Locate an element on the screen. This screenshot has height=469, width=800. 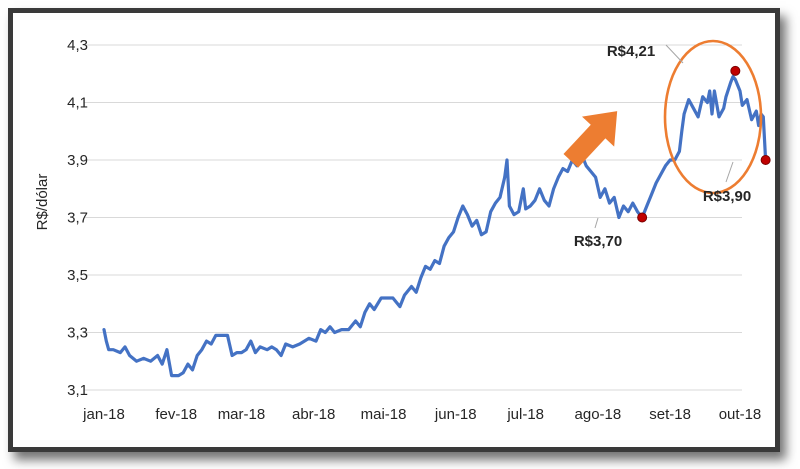
y-tick-label: 4,3 is located at coordinates (77, 45).